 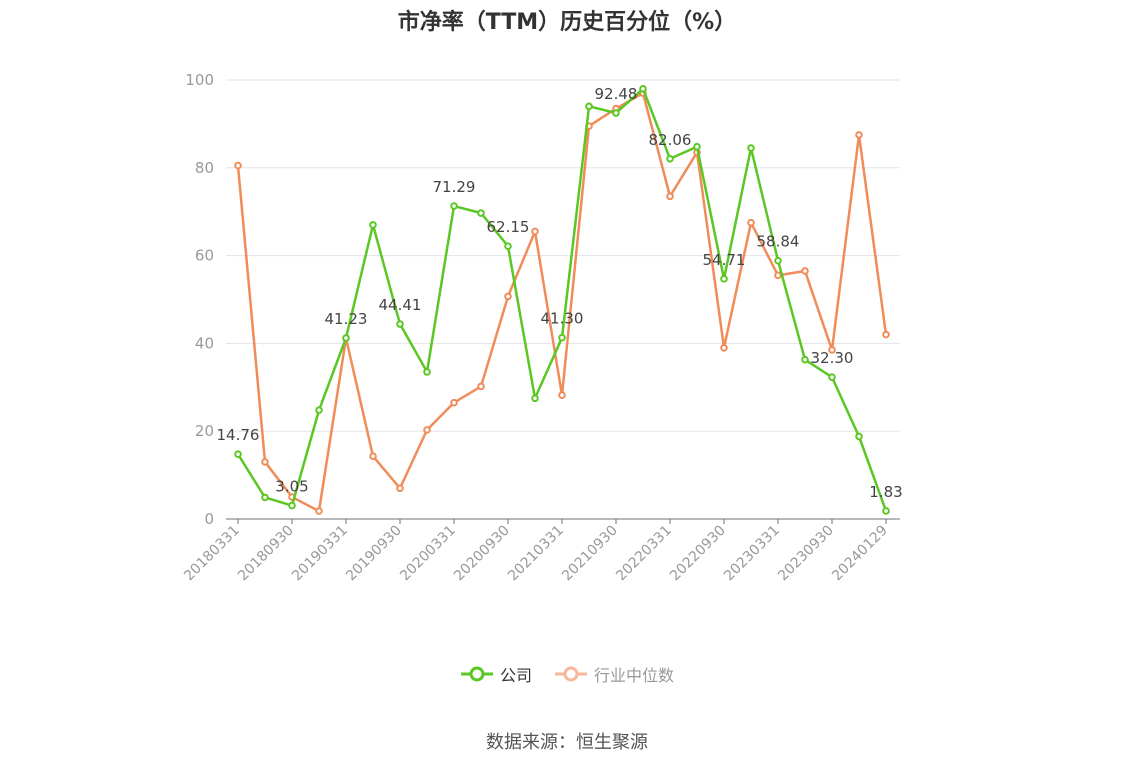 What do you see at coordinates (291, 487) in the screenshot?
I see `data-label: 3.05` at bounding box center [291, 487].